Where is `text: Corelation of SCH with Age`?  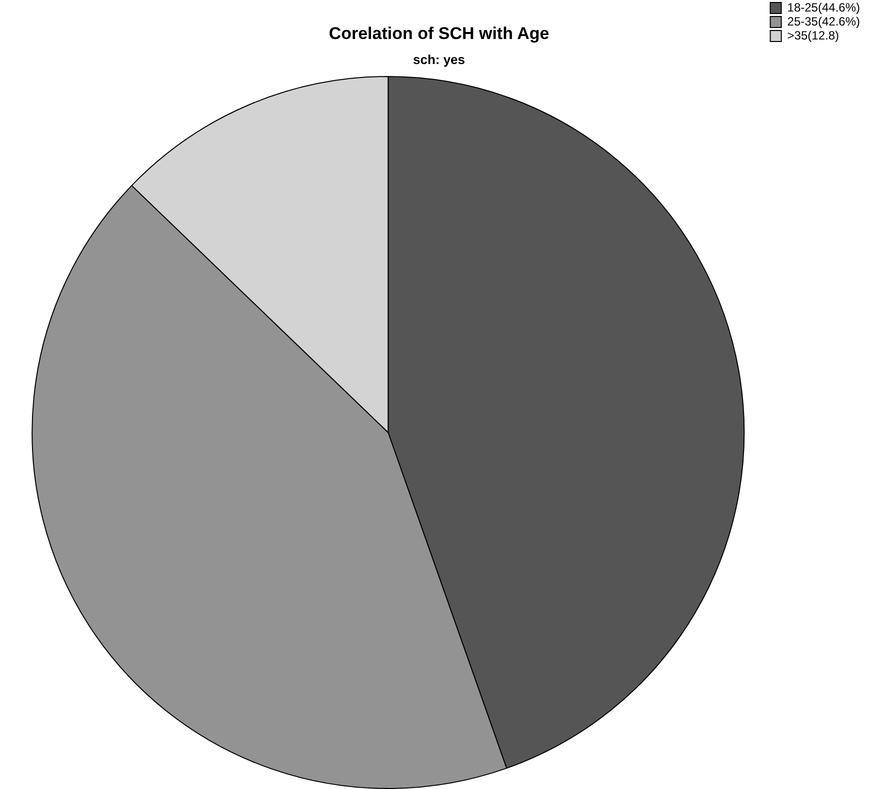 text: Corelation of SCH with Age is located at coordinates (439, 33).